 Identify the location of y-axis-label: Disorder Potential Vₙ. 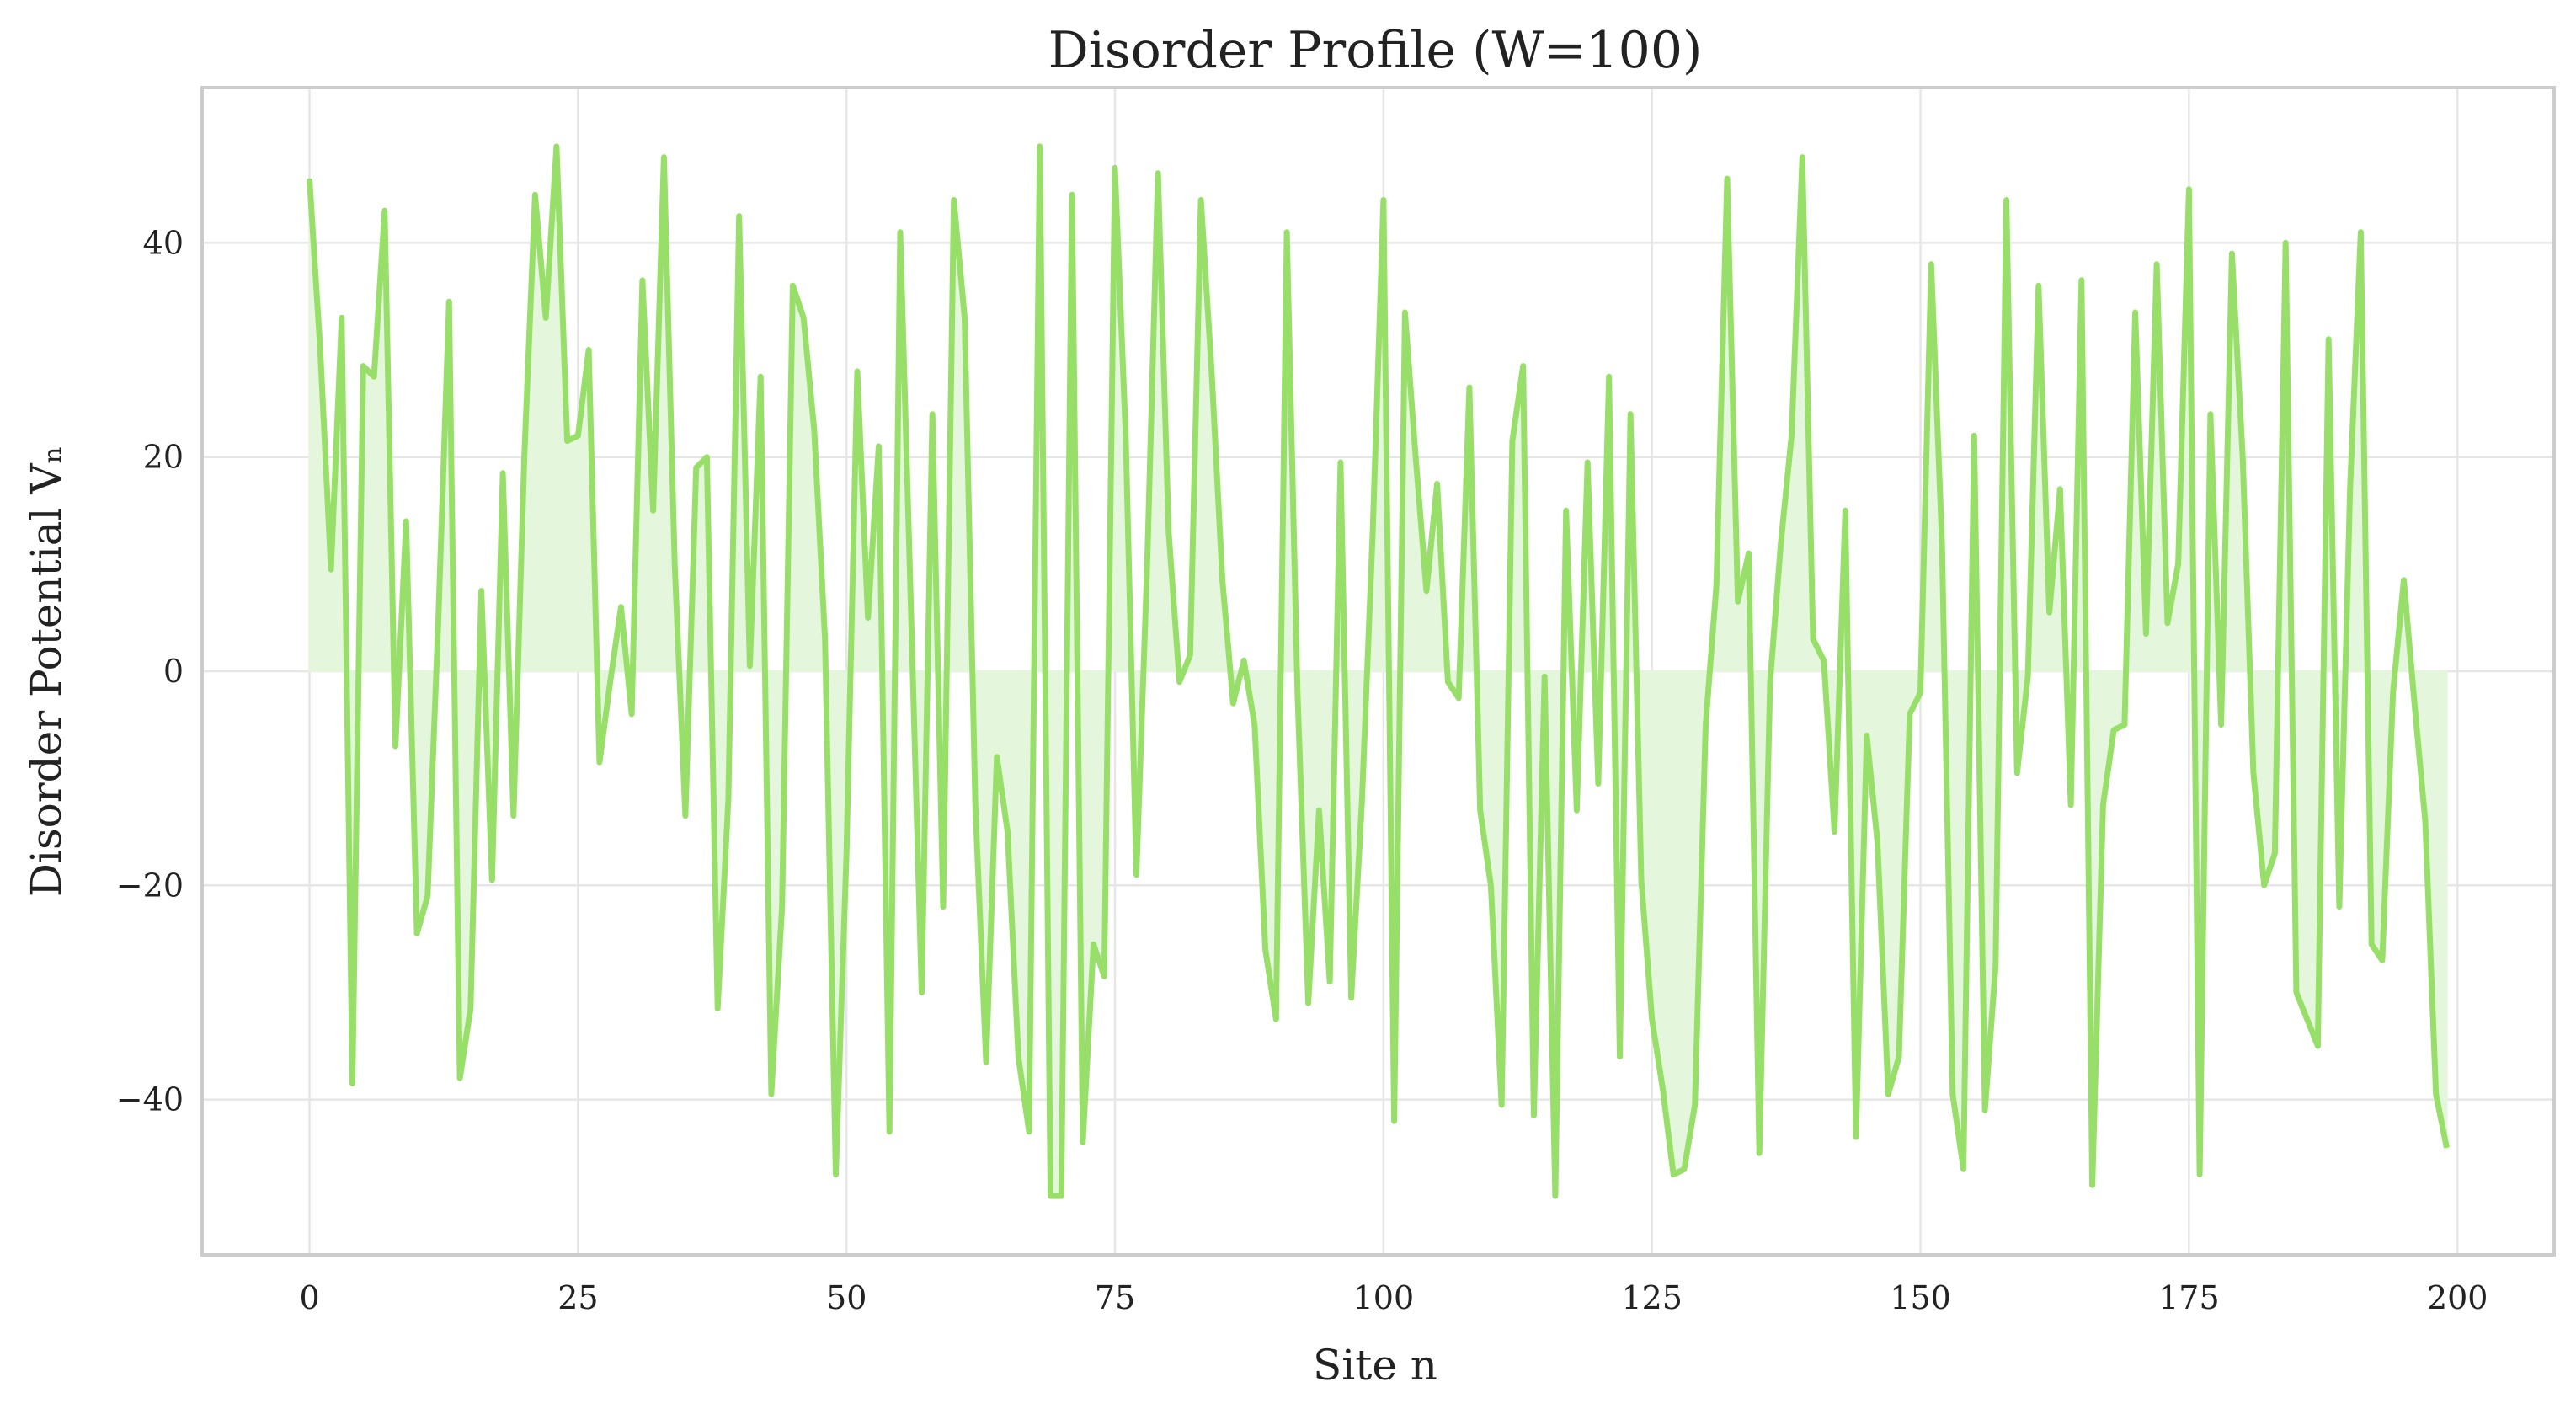
(46, 671).